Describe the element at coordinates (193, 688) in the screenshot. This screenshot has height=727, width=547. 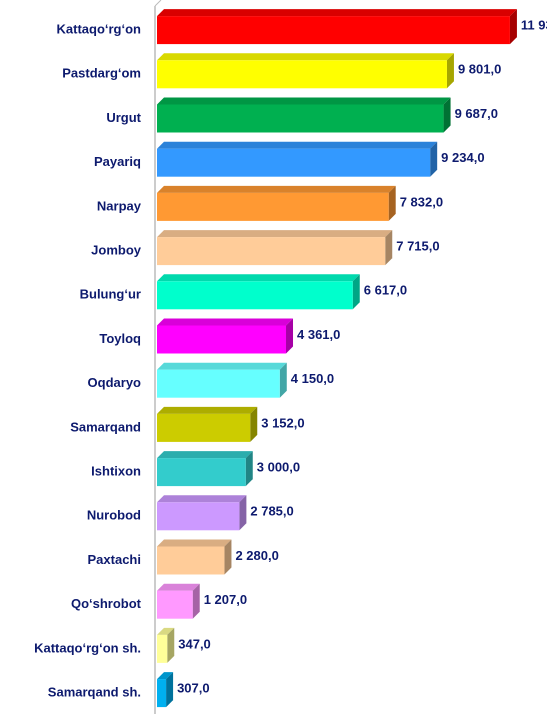
I see `value-label: 307,0` at that location.